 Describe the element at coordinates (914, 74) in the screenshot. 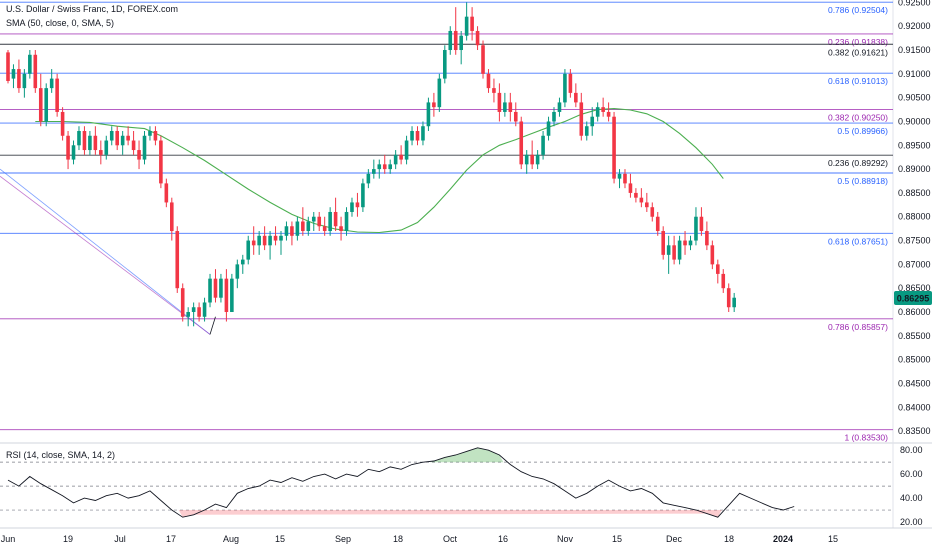

I see `price-tick-label: 0.91000` at that location.